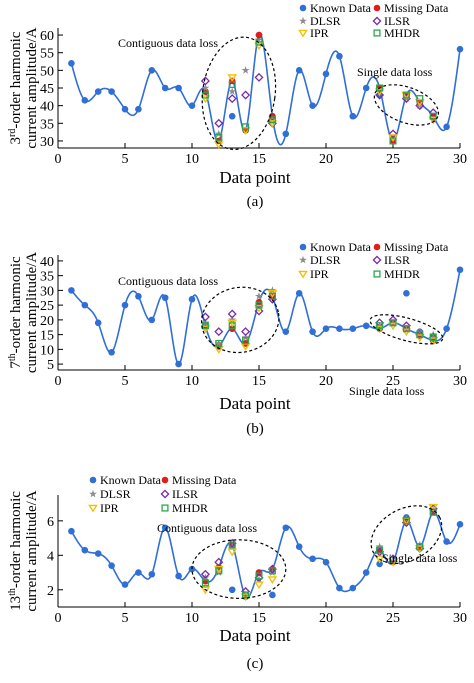 This screenshot has width=474, height=683. Describe the element at coordinates (32, 312) in the screenshot. I see `y-axis-label-line2: current amplitude/A` at that location.